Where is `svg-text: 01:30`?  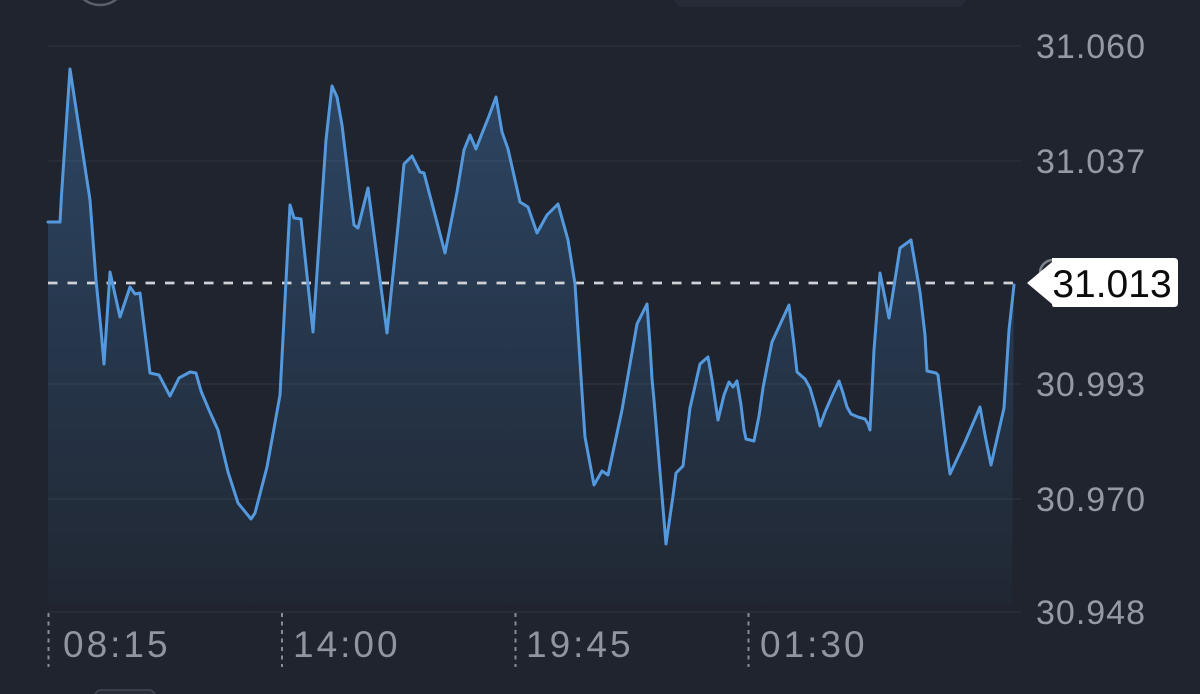 svg-text: 01:30 is located at coordinates (814, 644).